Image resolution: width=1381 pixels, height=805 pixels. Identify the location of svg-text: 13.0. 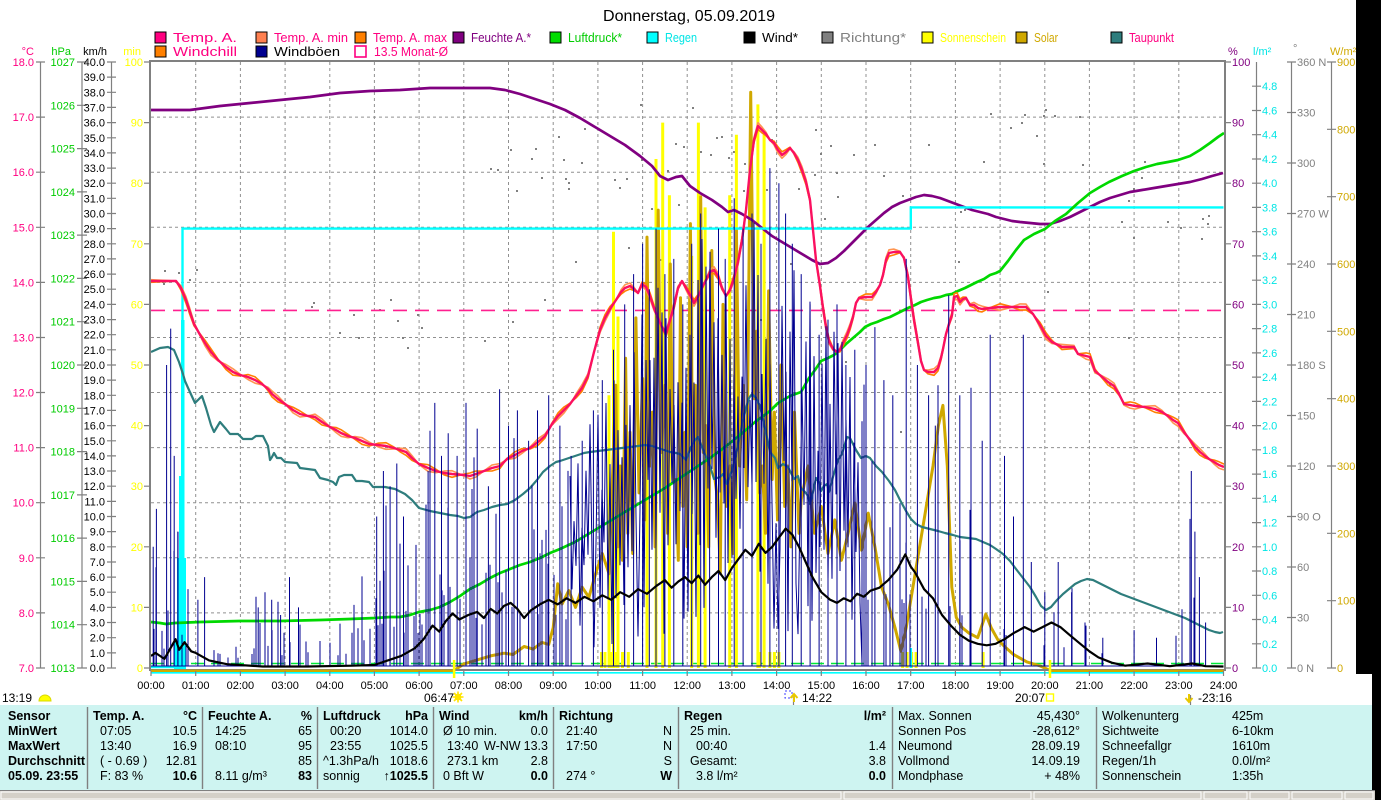
(23, 339).